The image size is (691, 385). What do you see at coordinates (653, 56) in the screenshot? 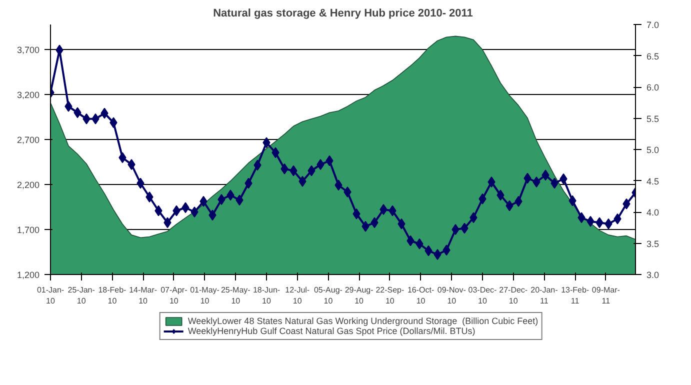
I see `y2-tick-label: 6.5` at bounding box center [653, 56].